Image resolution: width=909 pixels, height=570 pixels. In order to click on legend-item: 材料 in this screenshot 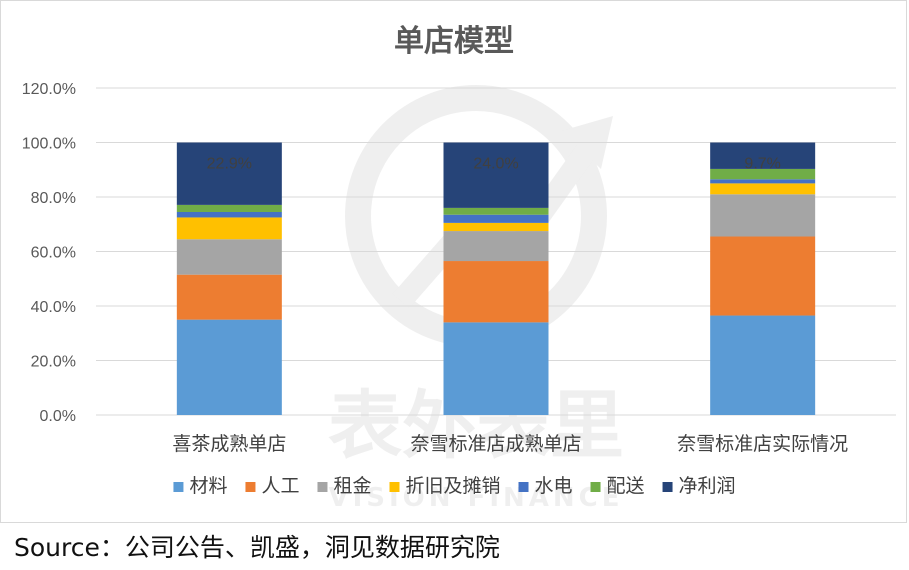, I will do `click(200, 486)`.